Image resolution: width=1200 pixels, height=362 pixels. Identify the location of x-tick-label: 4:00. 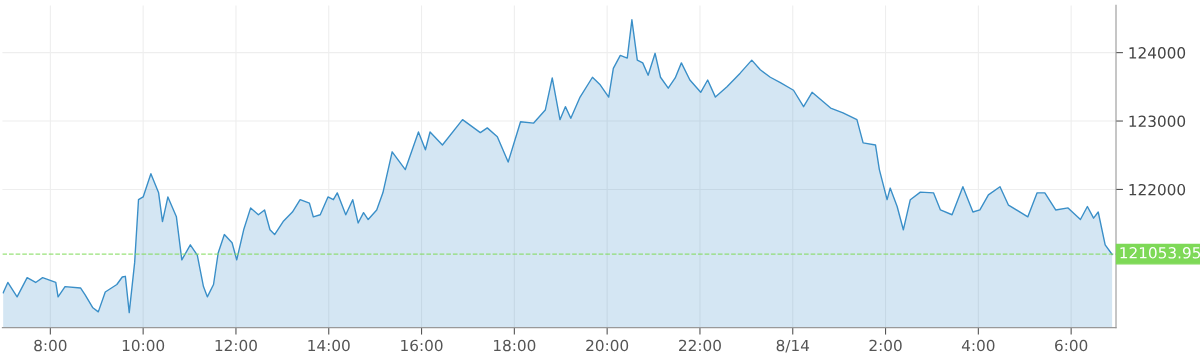
(978, 345).